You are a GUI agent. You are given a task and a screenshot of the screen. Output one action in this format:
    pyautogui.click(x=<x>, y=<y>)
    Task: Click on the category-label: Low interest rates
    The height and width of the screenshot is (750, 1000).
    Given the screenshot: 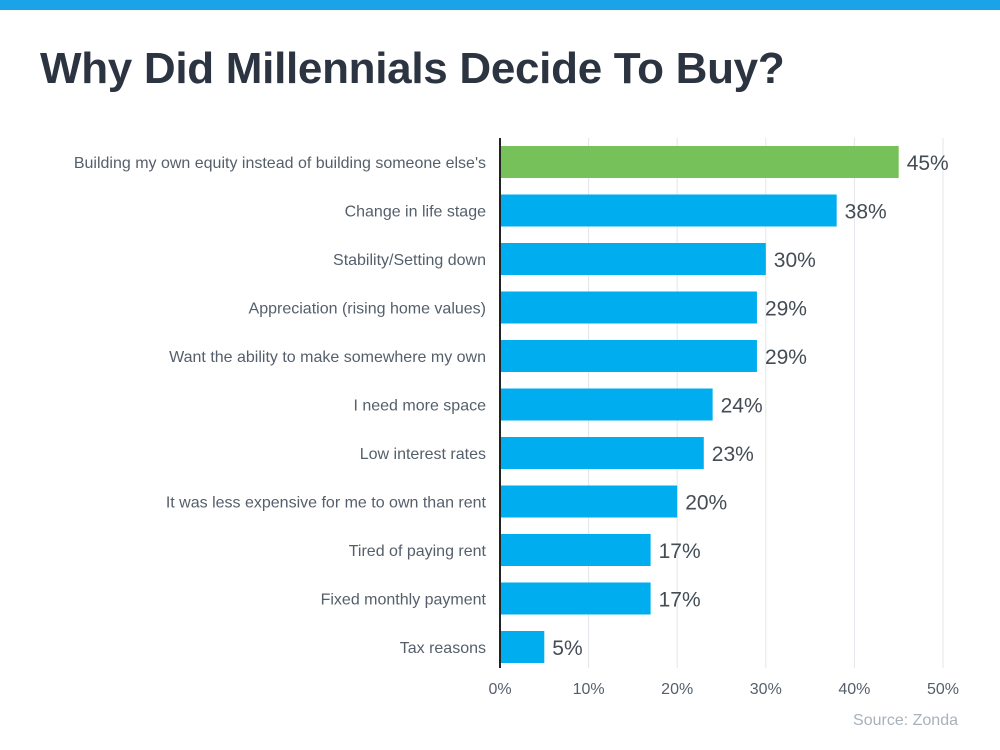 What is the action you would take?
    pyautogui.click(x=423, y=454)
    